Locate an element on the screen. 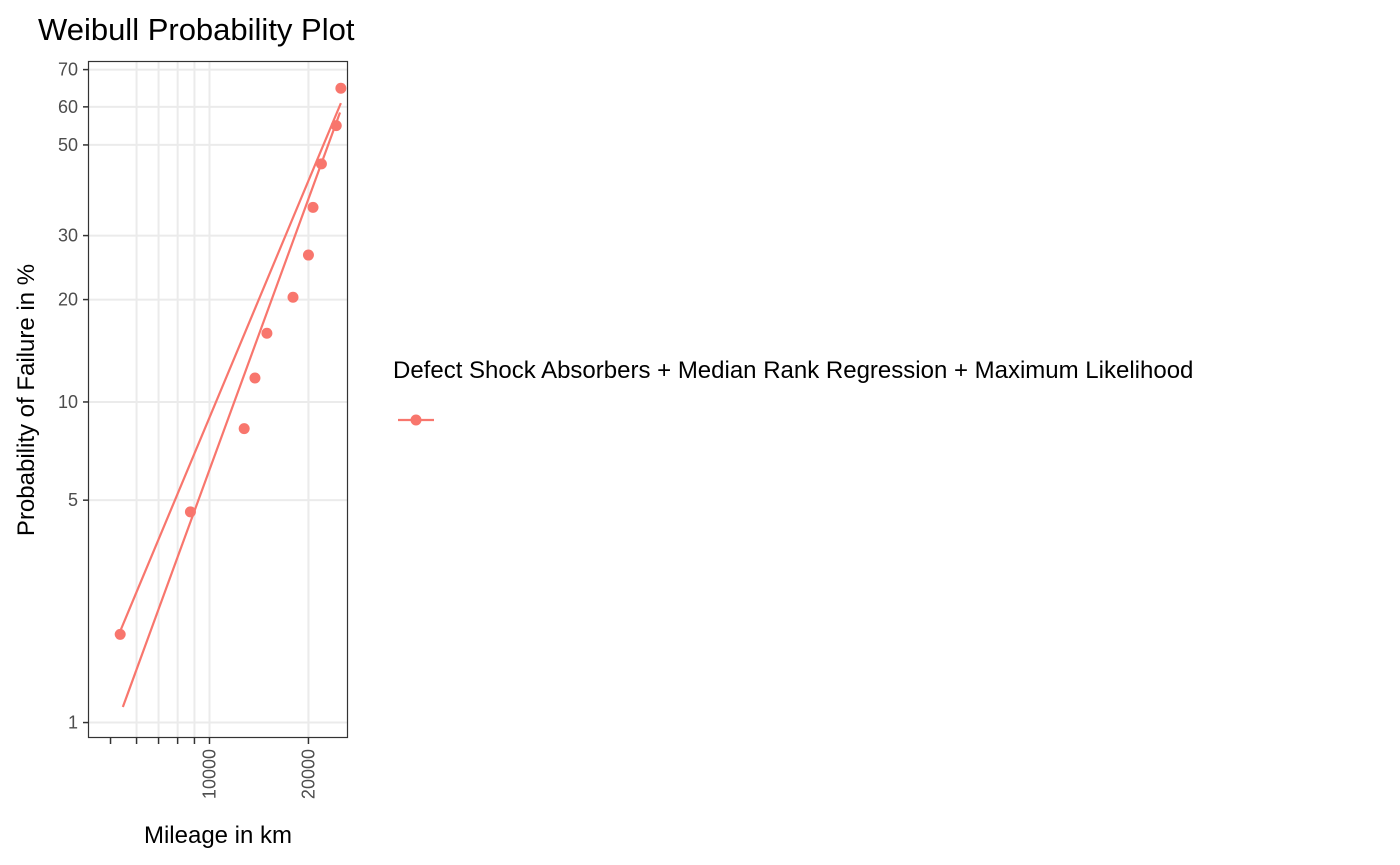  legend-key-point is located at coordinates (416, 420).